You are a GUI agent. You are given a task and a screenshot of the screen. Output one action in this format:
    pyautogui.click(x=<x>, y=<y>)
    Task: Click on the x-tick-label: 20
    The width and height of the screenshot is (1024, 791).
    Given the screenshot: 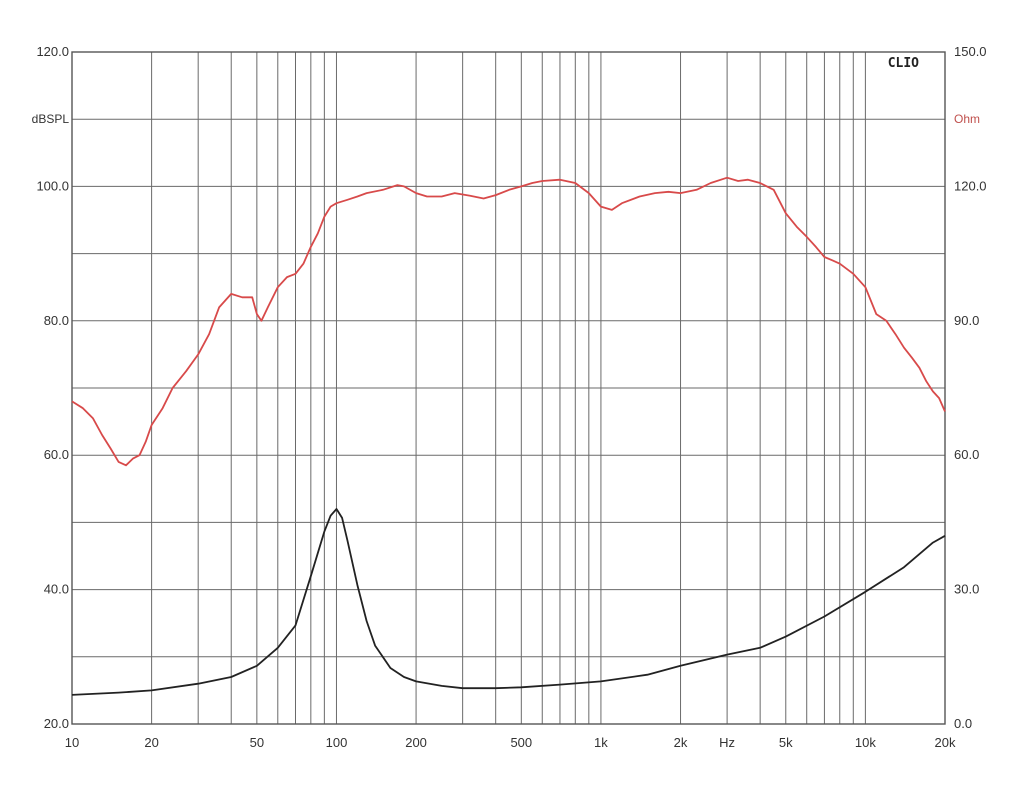 What is the action you would take?
    pyautogui.click(x=151, y=742)
    